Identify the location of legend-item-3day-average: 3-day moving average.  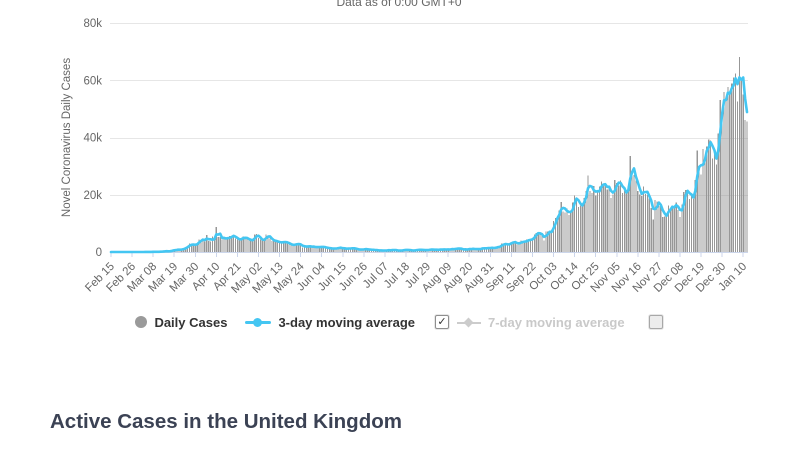
(330, 322).